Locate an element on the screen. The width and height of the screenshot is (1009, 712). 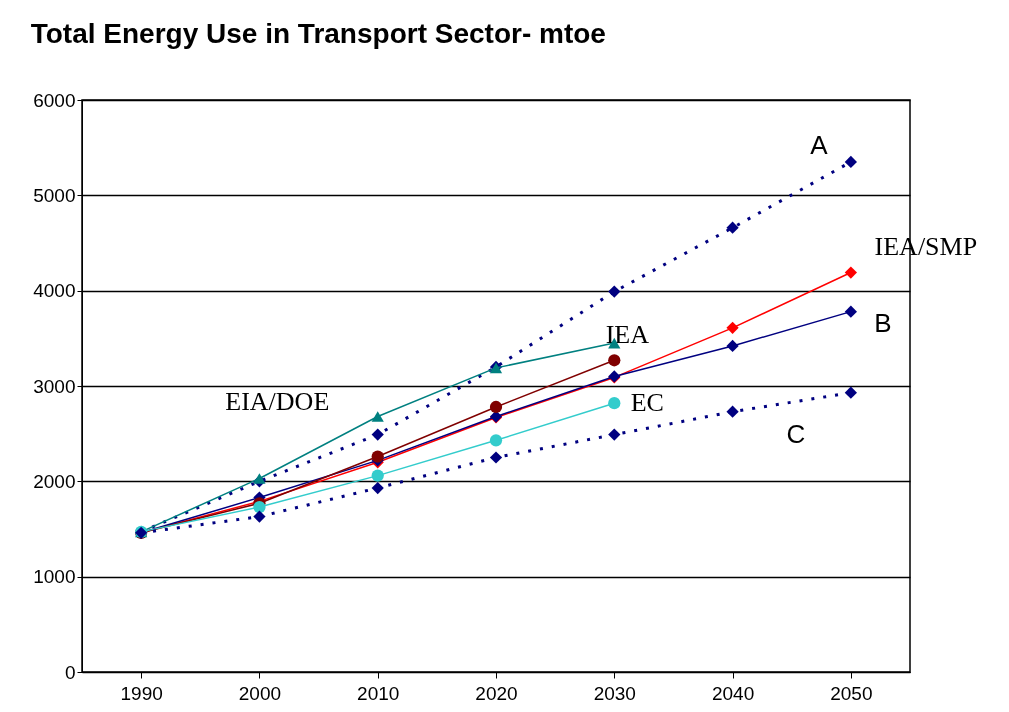
x-tick-label: 1990 is located at coordinates (141, 693).